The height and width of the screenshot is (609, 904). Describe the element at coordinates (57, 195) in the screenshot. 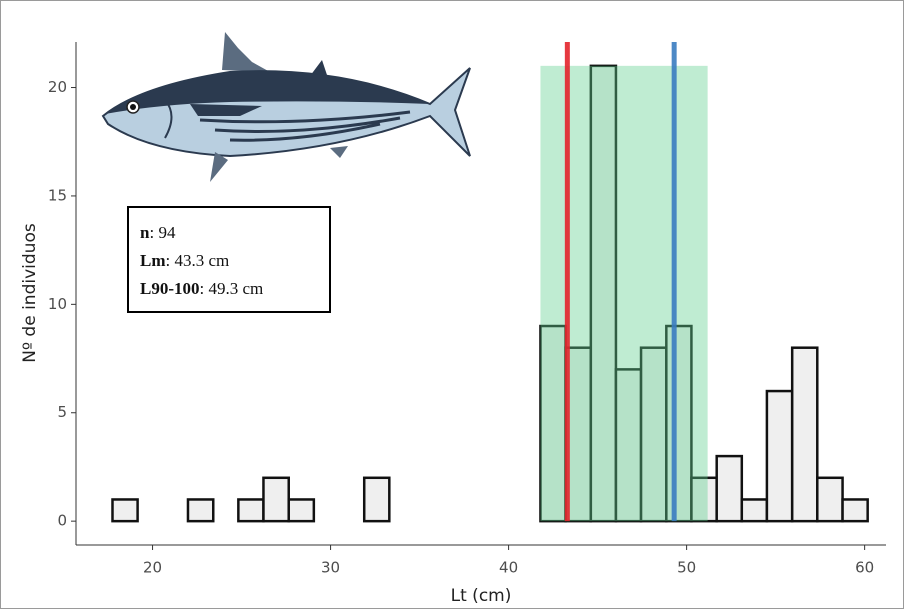

I see `y-tick-label: 15` at that location.